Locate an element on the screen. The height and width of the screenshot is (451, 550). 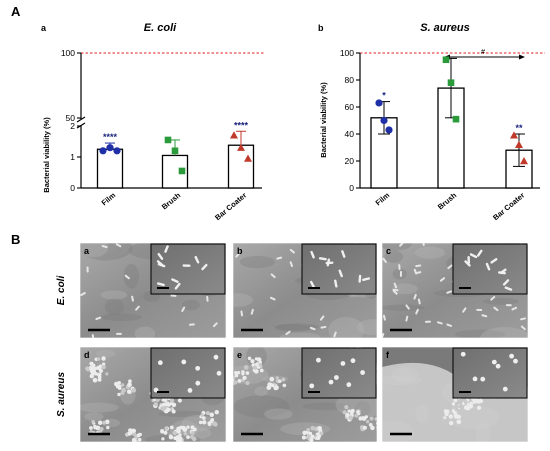
sem-row-label: S. aureus is located at coordinates (61, 394).